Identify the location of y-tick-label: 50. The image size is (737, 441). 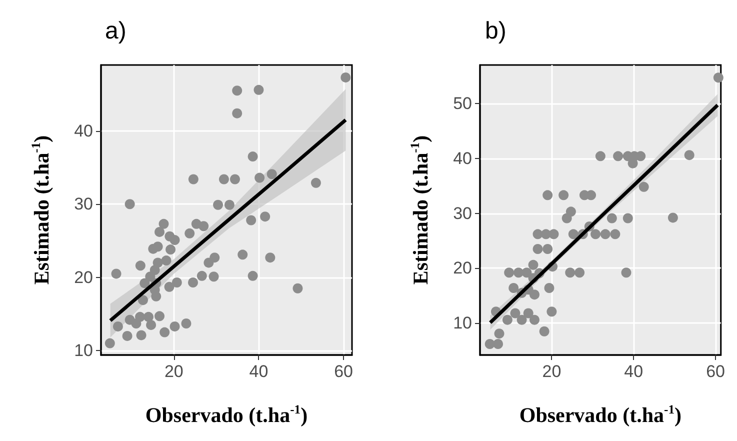
(462, 103).